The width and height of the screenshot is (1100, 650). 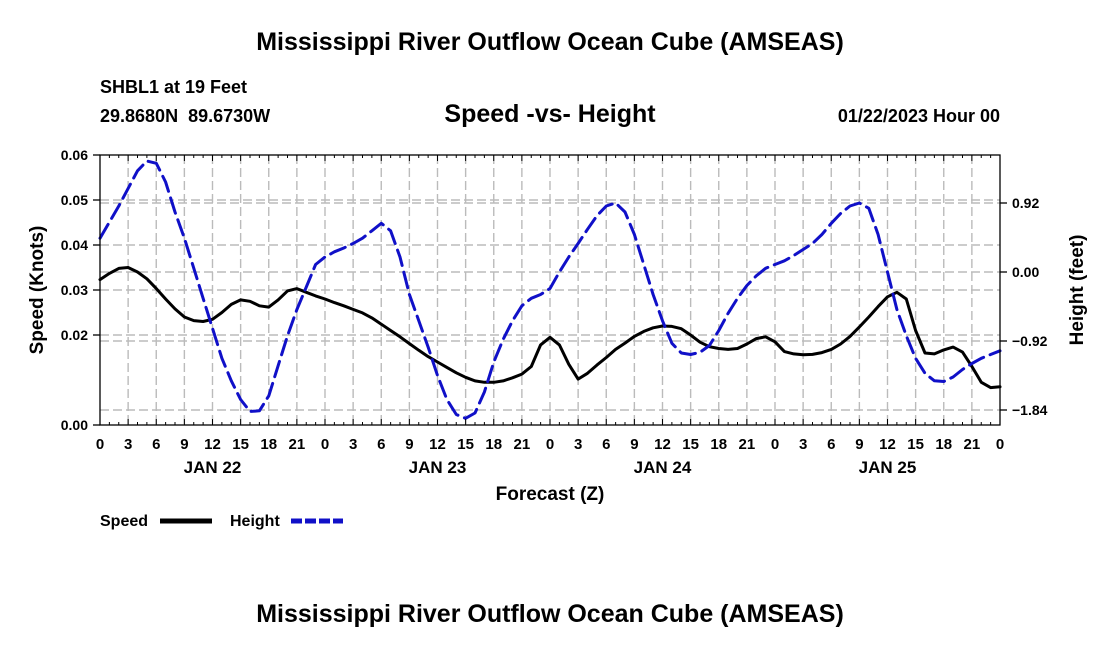 I want to click on legend: Speed Height, so click(x=221, y=521).